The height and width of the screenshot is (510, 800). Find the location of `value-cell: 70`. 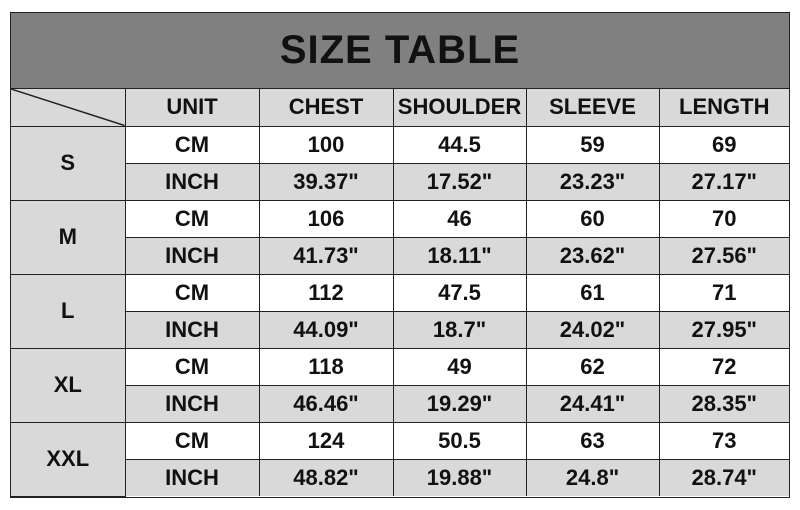

value-cell: 70 is located at coordinates (723, 218).